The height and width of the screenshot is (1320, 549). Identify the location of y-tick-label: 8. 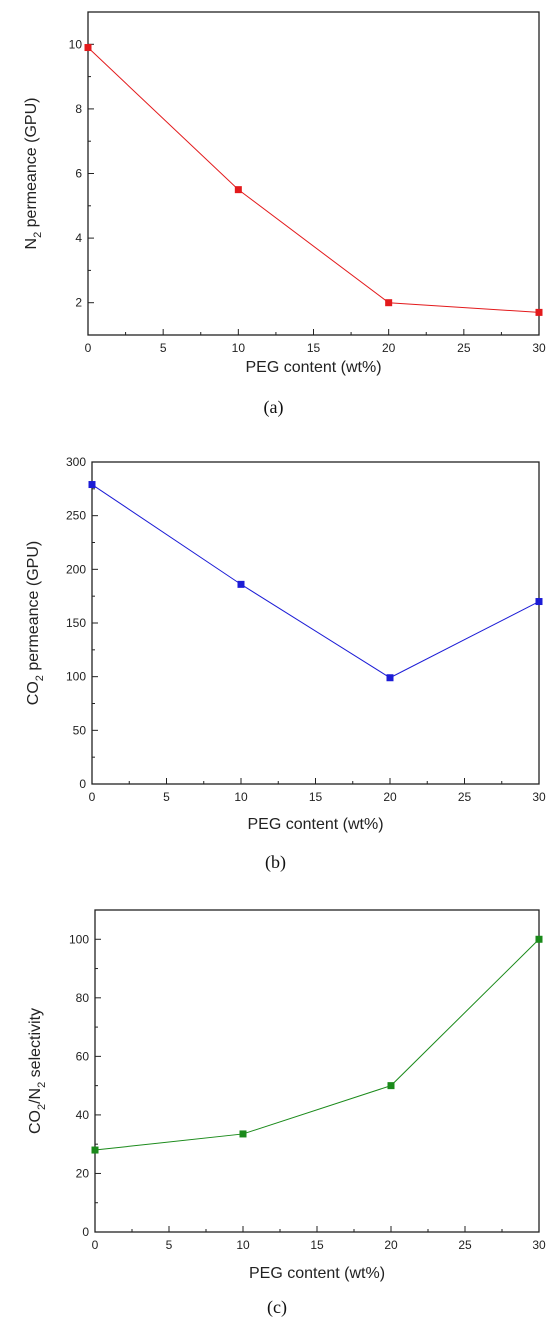
(78, 109).